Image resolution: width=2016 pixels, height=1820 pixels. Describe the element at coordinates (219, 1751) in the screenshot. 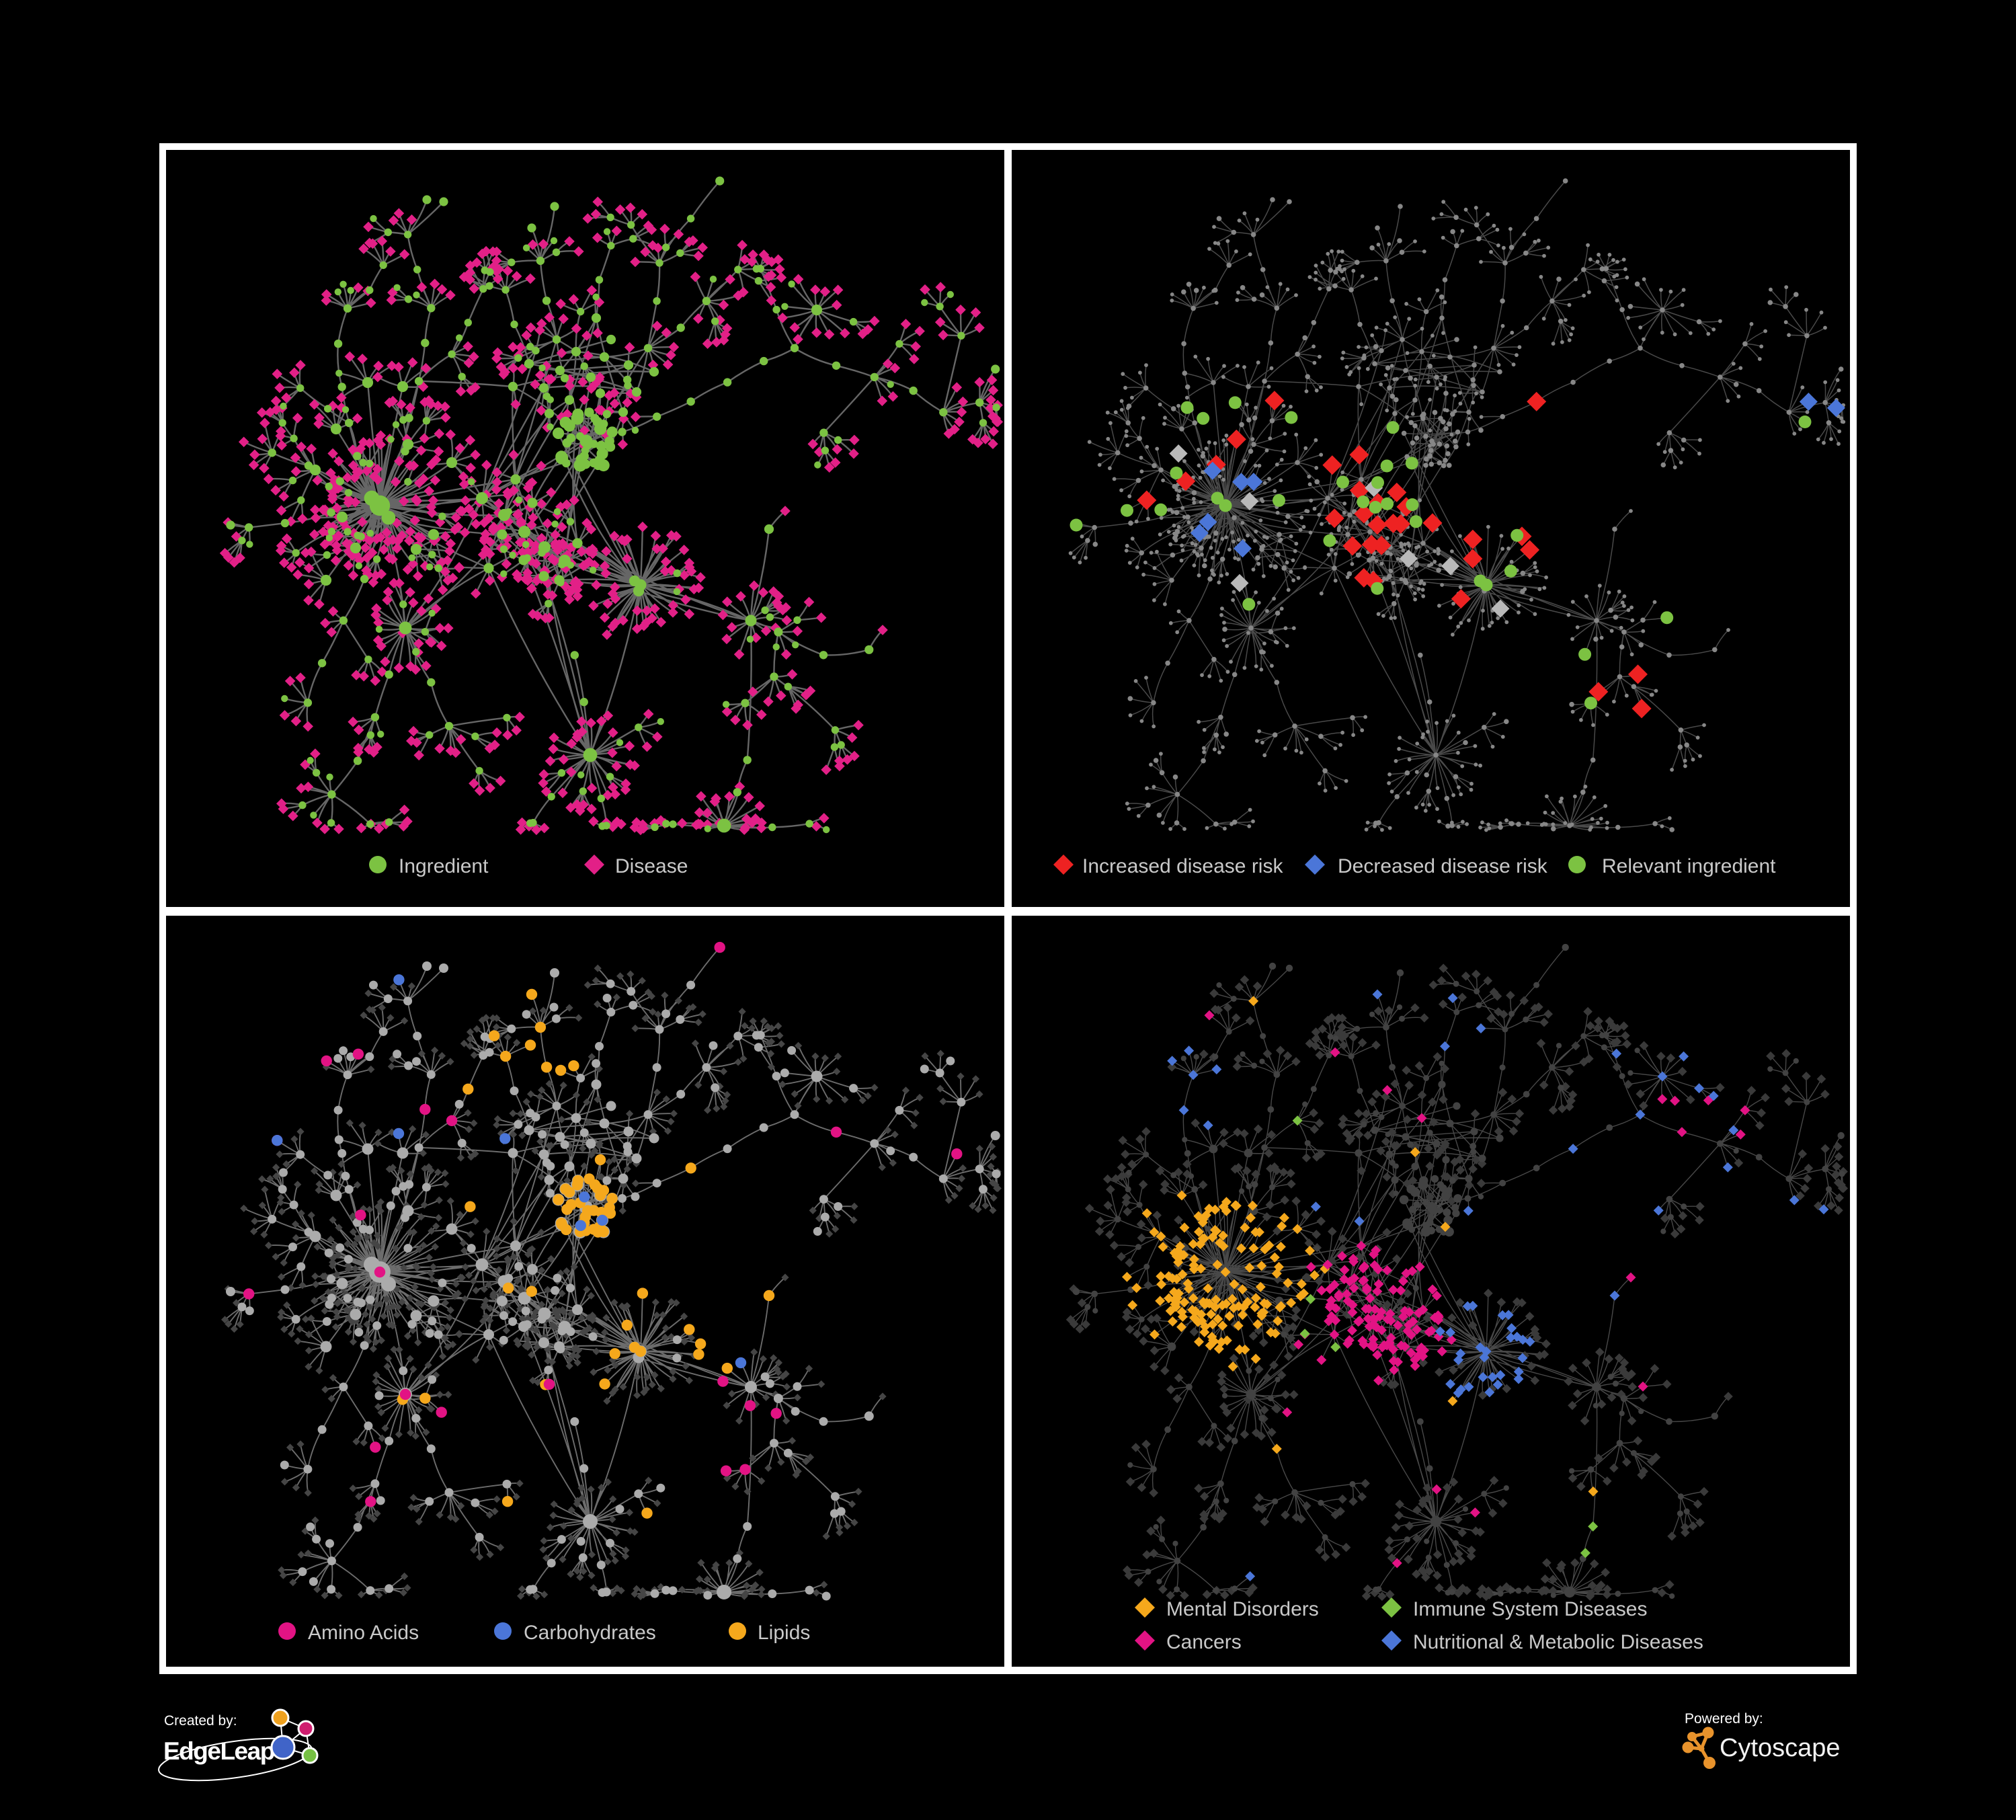

I see `svg-text: EdgeLeap` at that location.